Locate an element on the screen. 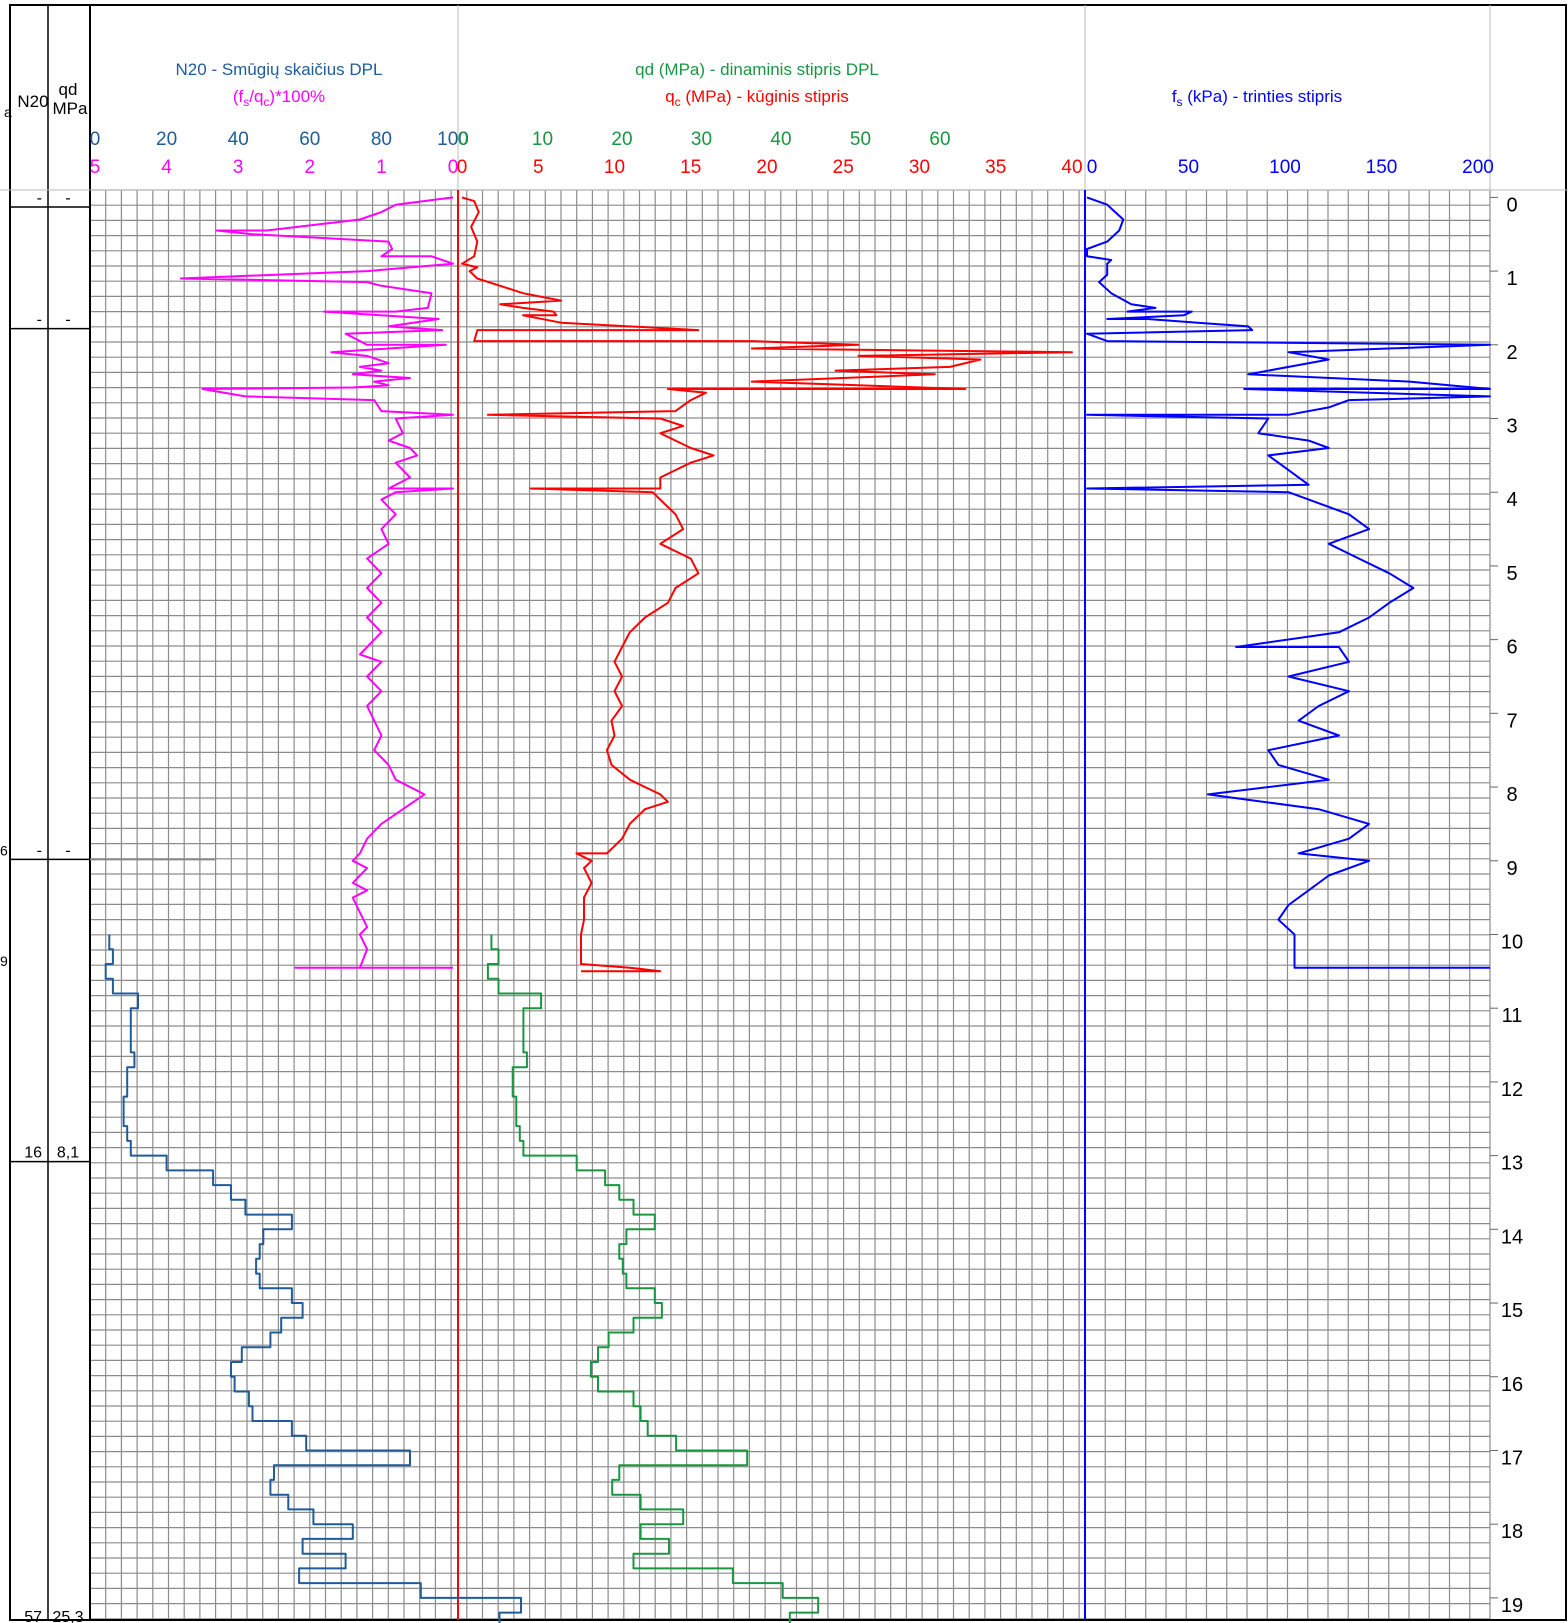 The image size is (1568, 1623). depth-tick-label: 12 is located at coordinates (1512, 1090).